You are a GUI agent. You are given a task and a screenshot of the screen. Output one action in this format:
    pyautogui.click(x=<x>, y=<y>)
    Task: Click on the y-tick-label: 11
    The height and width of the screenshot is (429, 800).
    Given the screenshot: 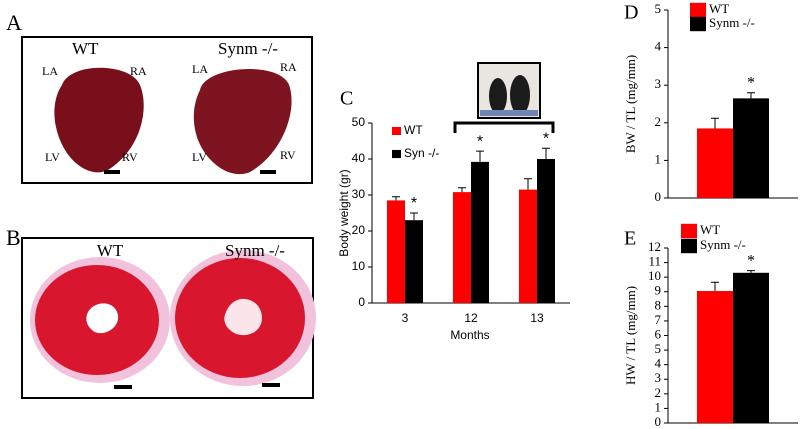 What is the action you would take?
    pyautogui.click(x=654, y=261)
    